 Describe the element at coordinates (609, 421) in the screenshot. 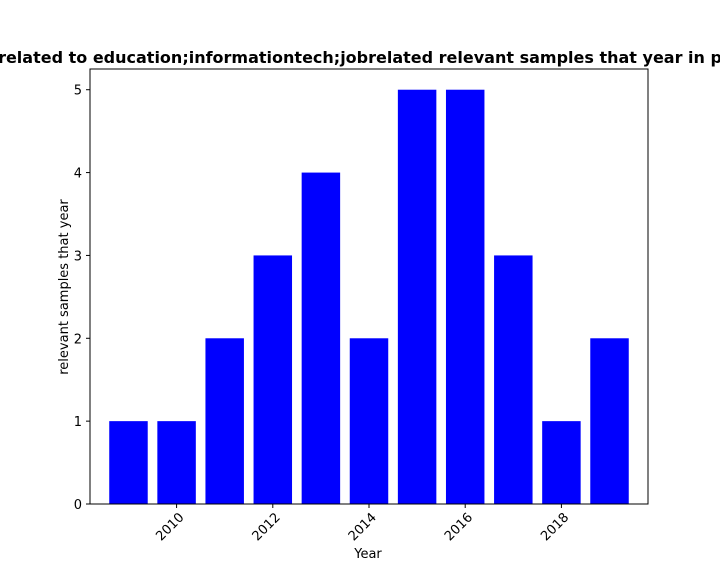

I see `bar-2019` at that location.